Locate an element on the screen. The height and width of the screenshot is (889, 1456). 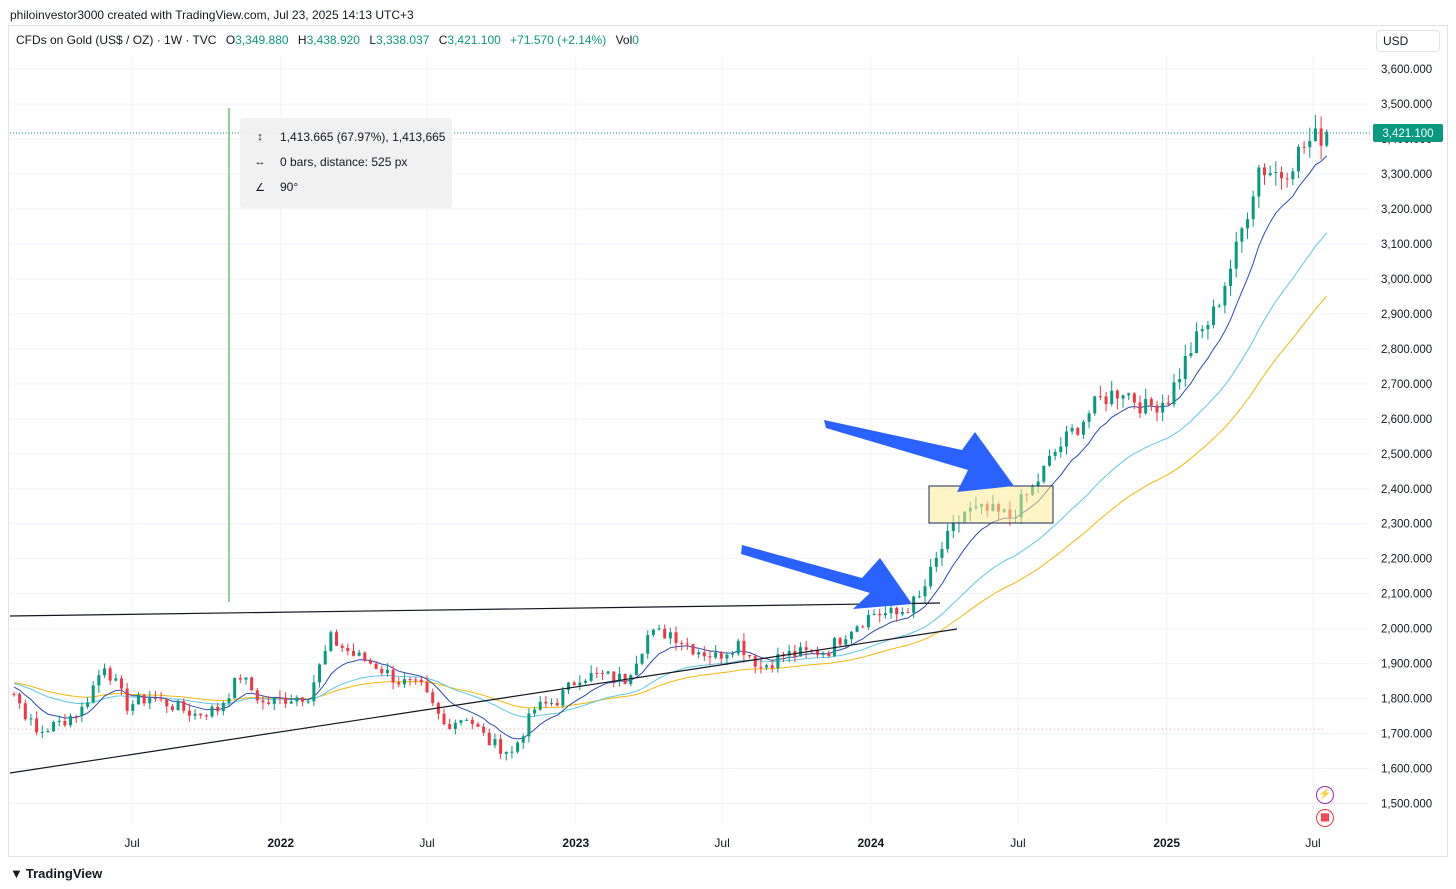
arrow-lower is located at coordinates (826, 577).